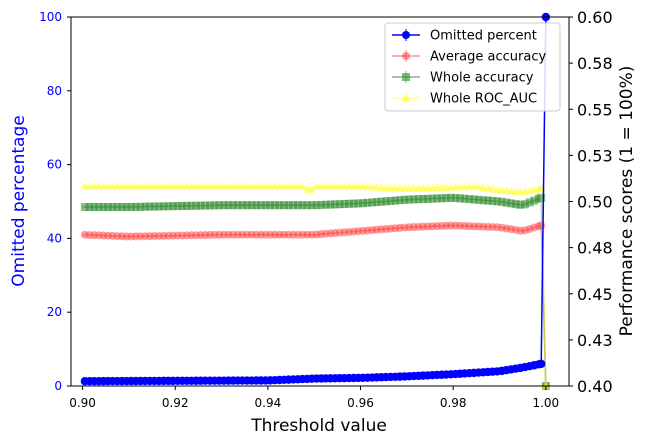 The image size is (647, 444). Describe the element at coordinates (595, 340) in the screenshot. I see `right-y-tick-label: 0.43` at that location.